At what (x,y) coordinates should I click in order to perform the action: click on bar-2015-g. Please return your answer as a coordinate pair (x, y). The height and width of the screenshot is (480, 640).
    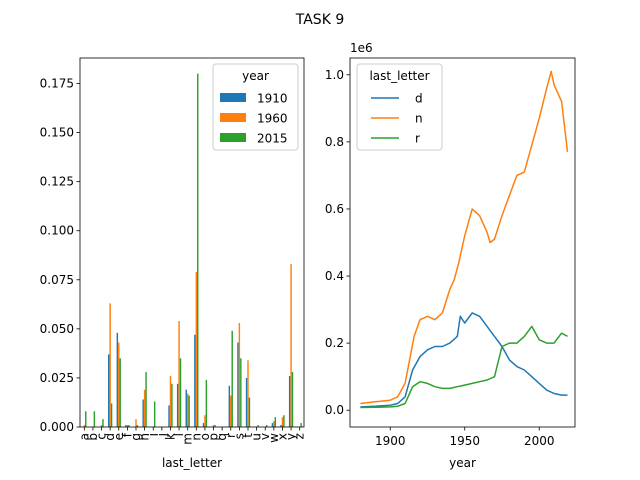
    Looking at the image, I should click on (137, 426).